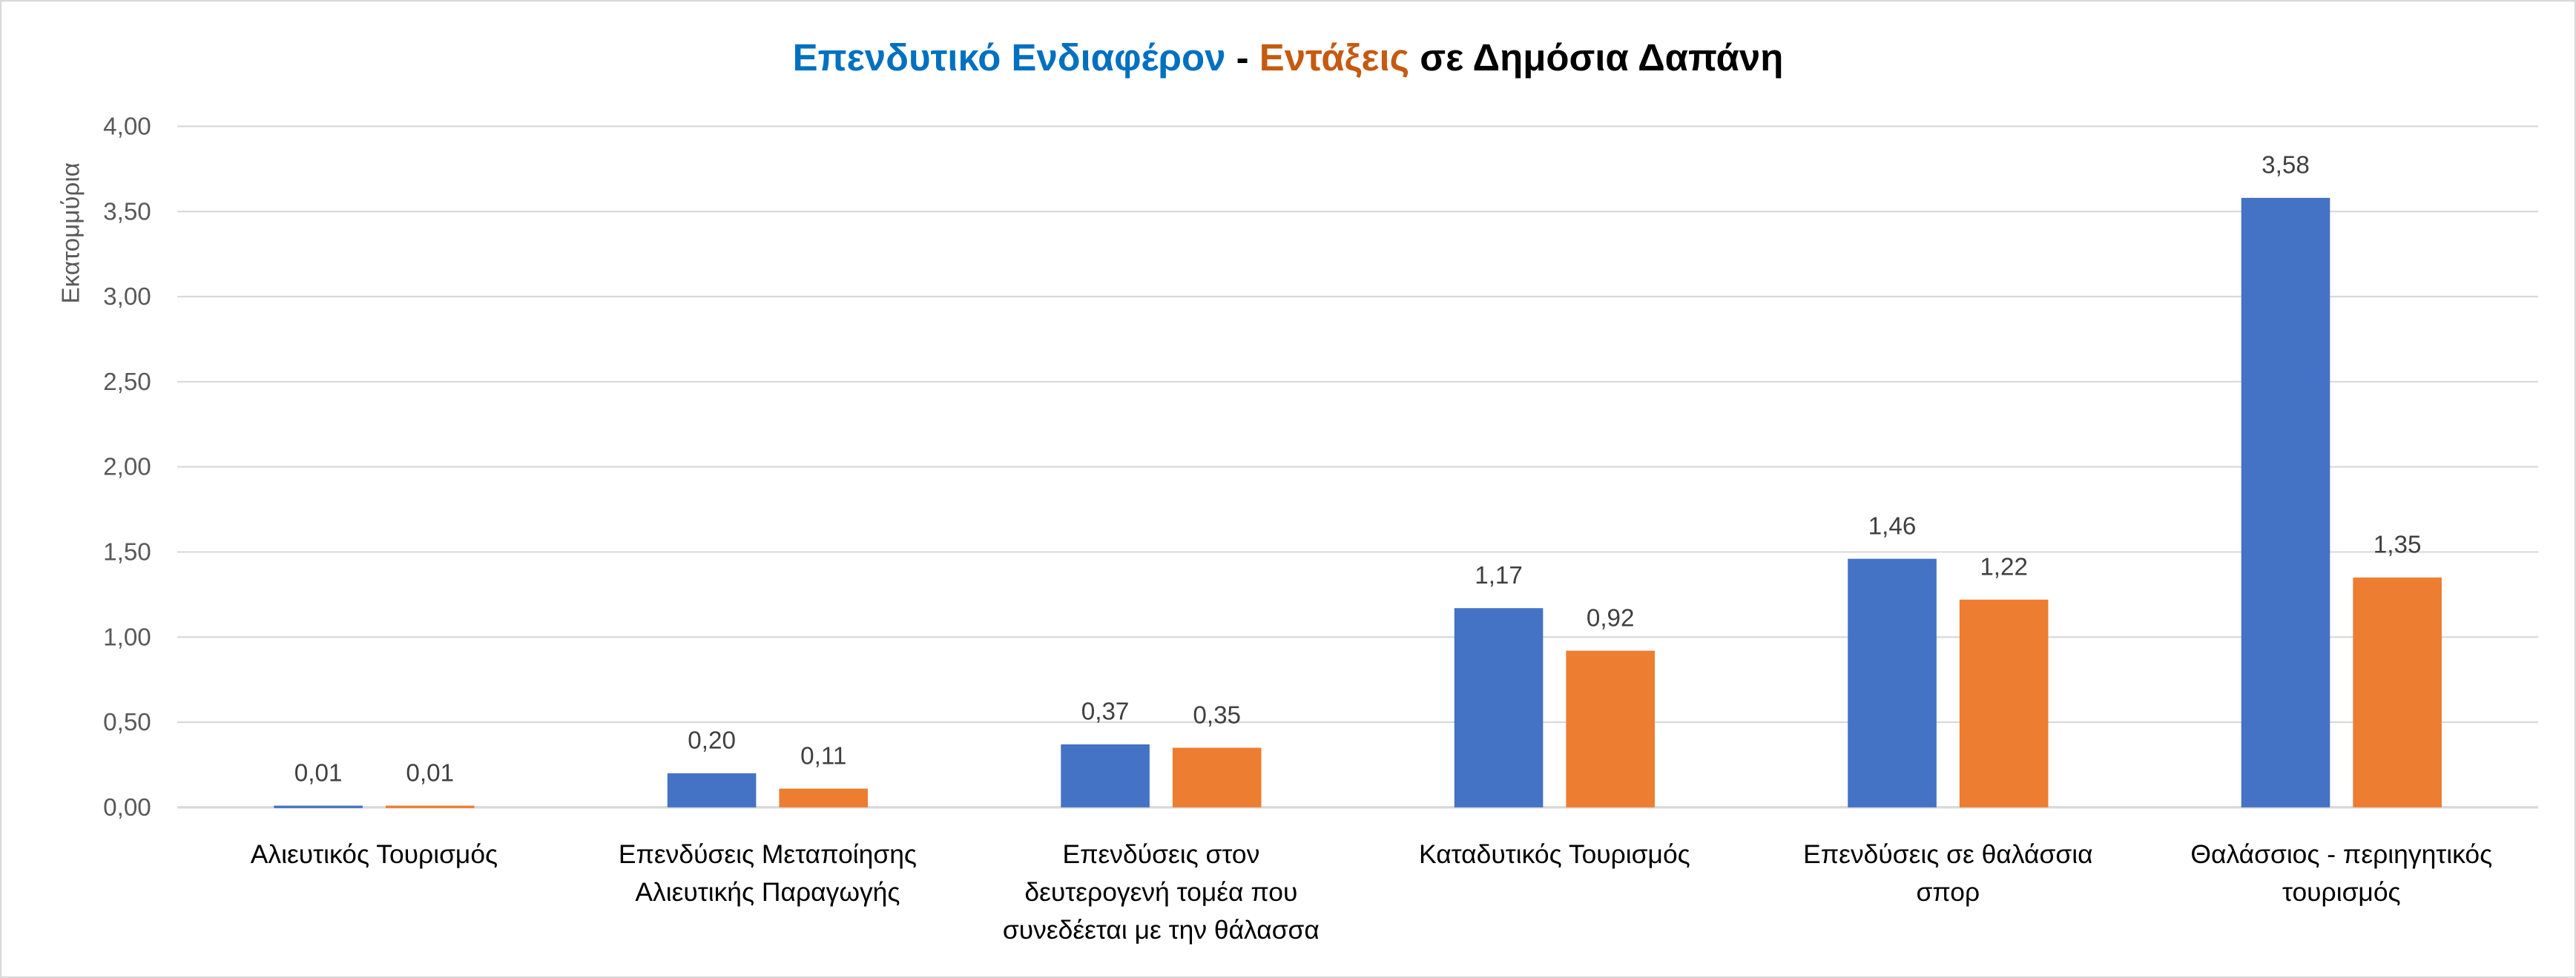  I want to click on x-tick-label-line: Αλιευτικής Παραγωγής, so click(768, 892).